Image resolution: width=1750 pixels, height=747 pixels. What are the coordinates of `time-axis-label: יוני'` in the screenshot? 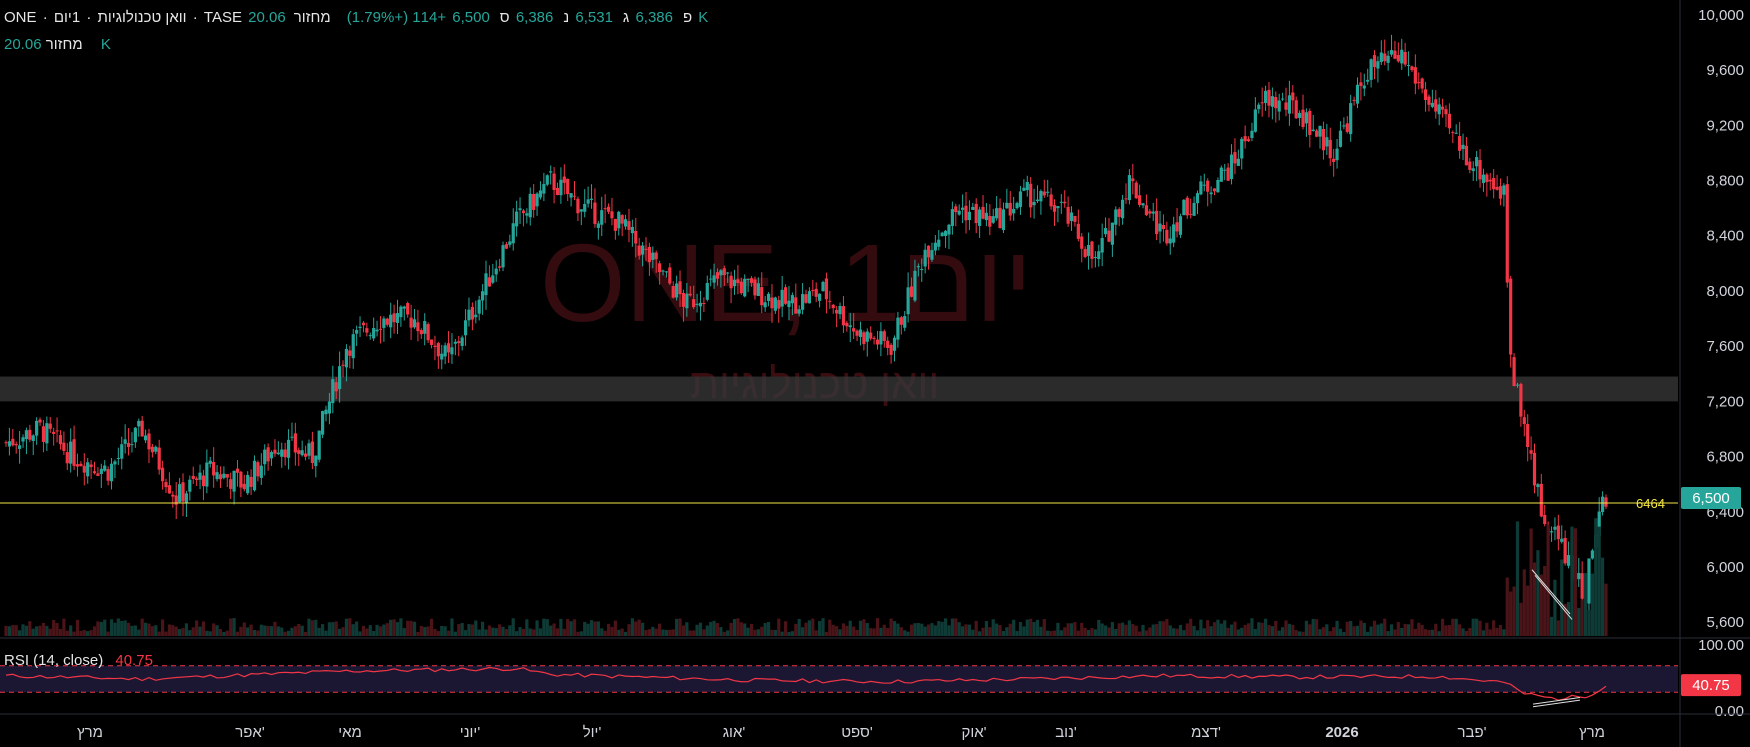 It's located at (470, 732).